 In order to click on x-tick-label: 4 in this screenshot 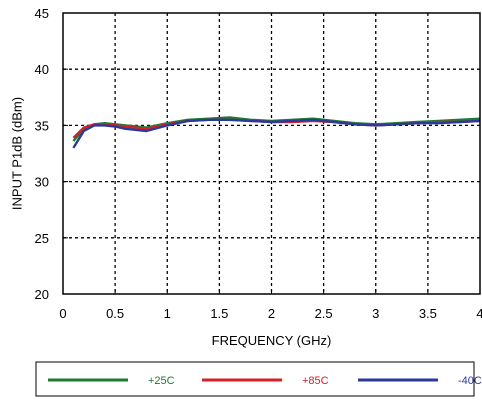, I will do `click(479, 313)`.